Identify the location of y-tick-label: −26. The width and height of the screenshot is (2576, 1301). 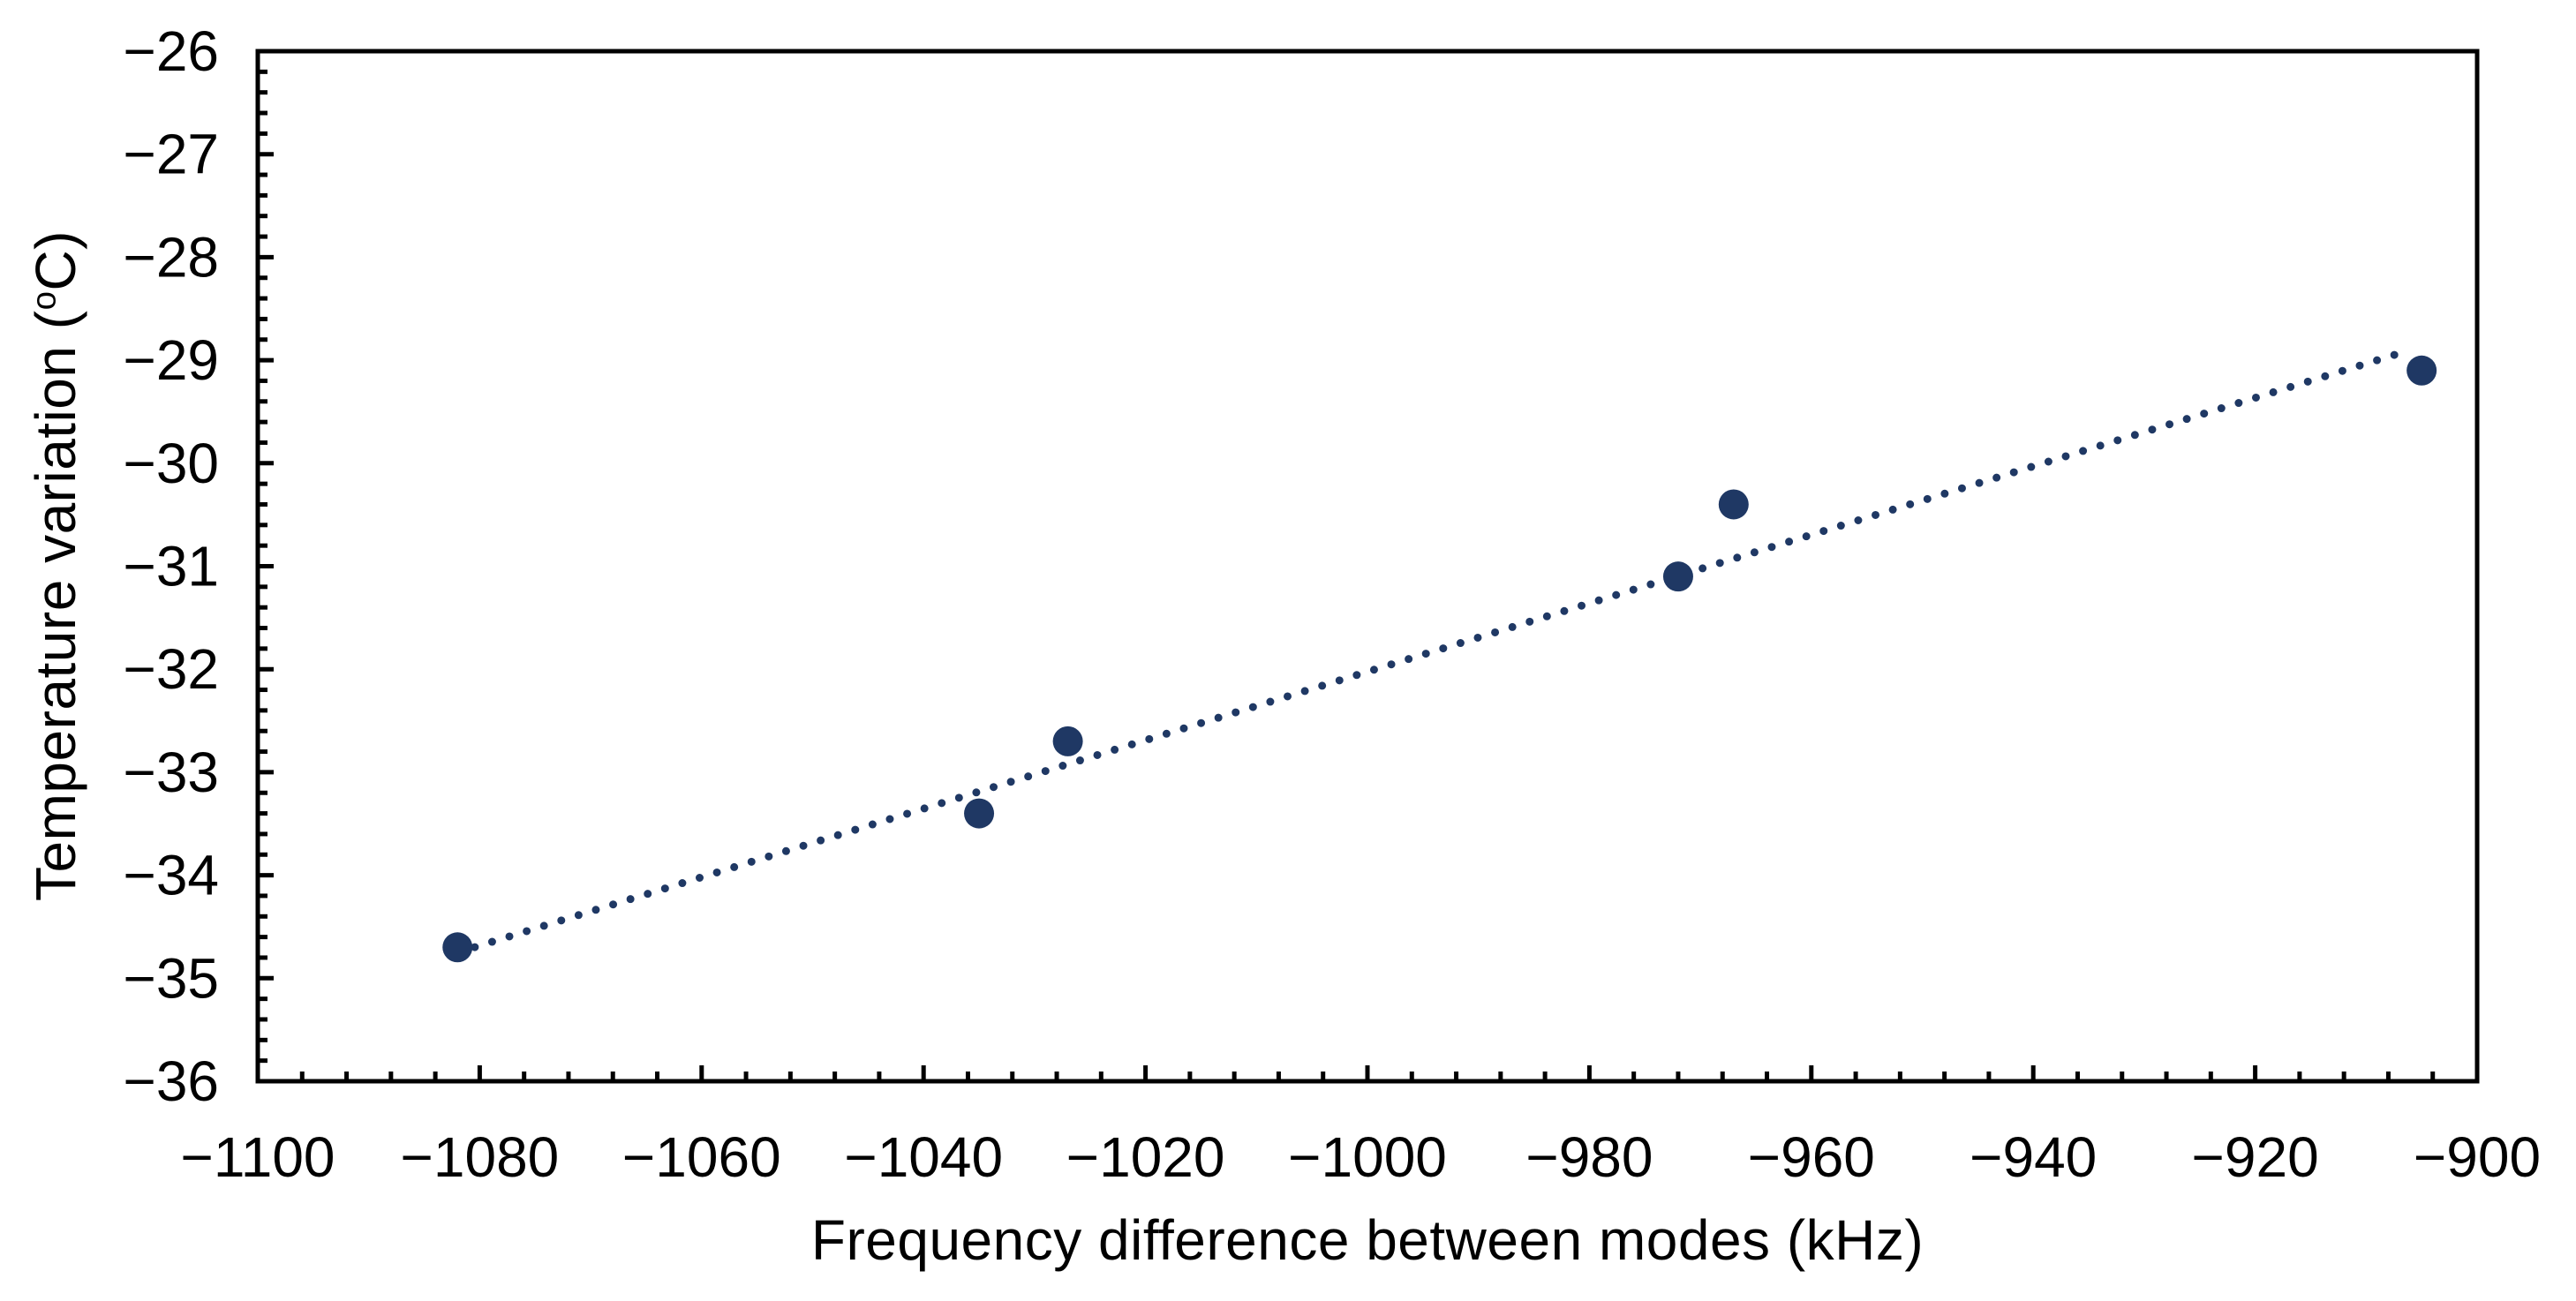
(171, 51).